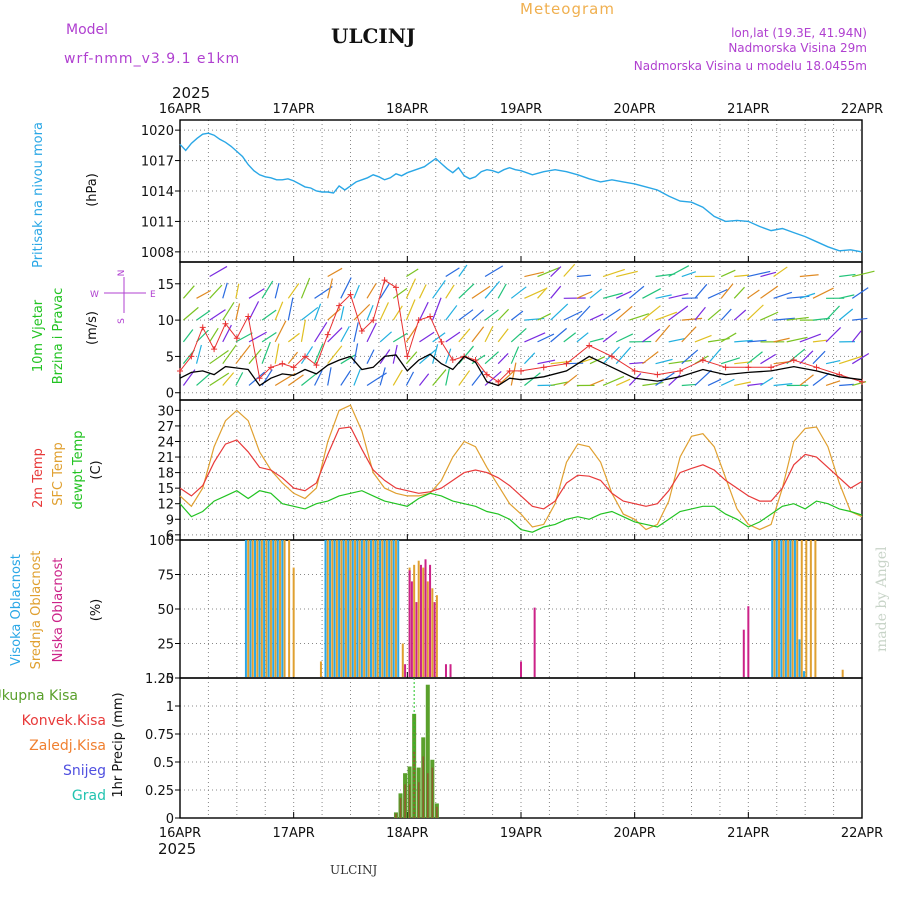 The image size is (900, 900). Describe the element at coordinates (170, 707) in the screenshot. I see `y-tick-label: 1` at that location.